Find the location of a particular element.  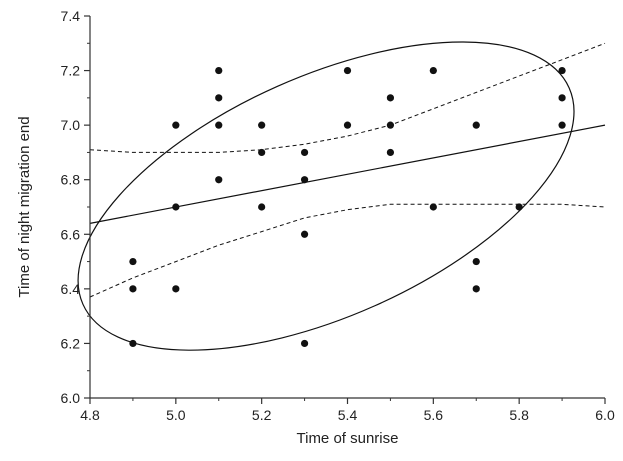

x-axis-title: Time of sunrise is located at coordinates (348, 438).